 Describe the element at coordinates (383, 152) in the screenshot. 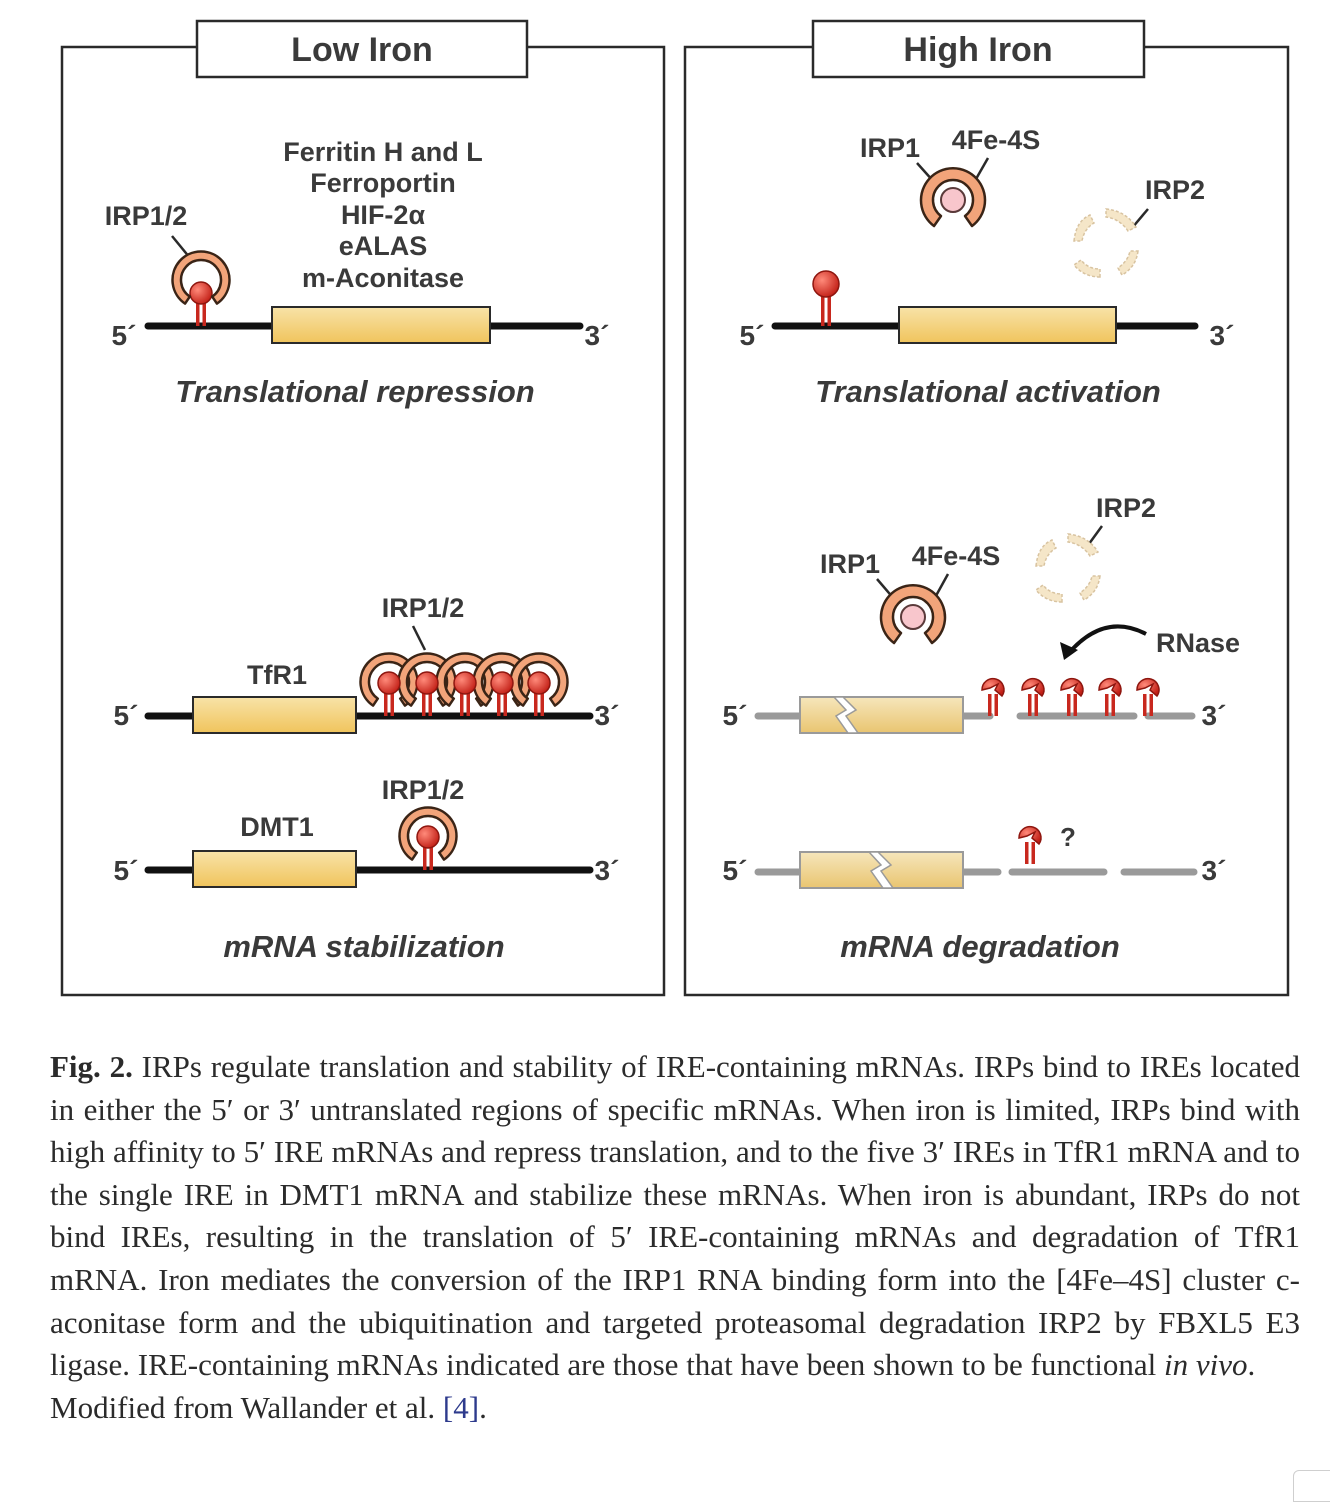

I see `gene-list-item: Ferritin H and L` at that location.